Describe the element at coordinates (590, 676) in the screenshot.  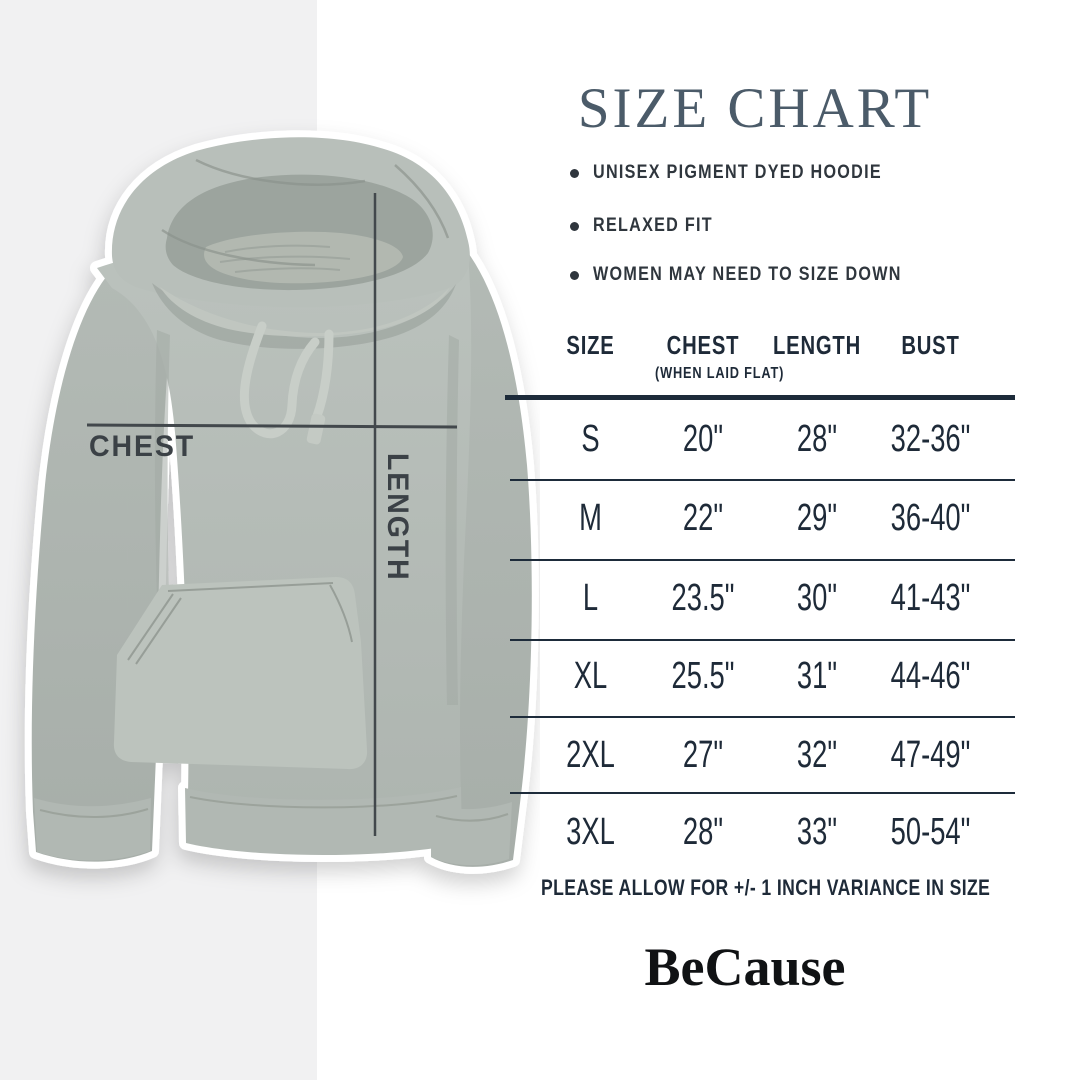
I see `size-value: XL` at that location.